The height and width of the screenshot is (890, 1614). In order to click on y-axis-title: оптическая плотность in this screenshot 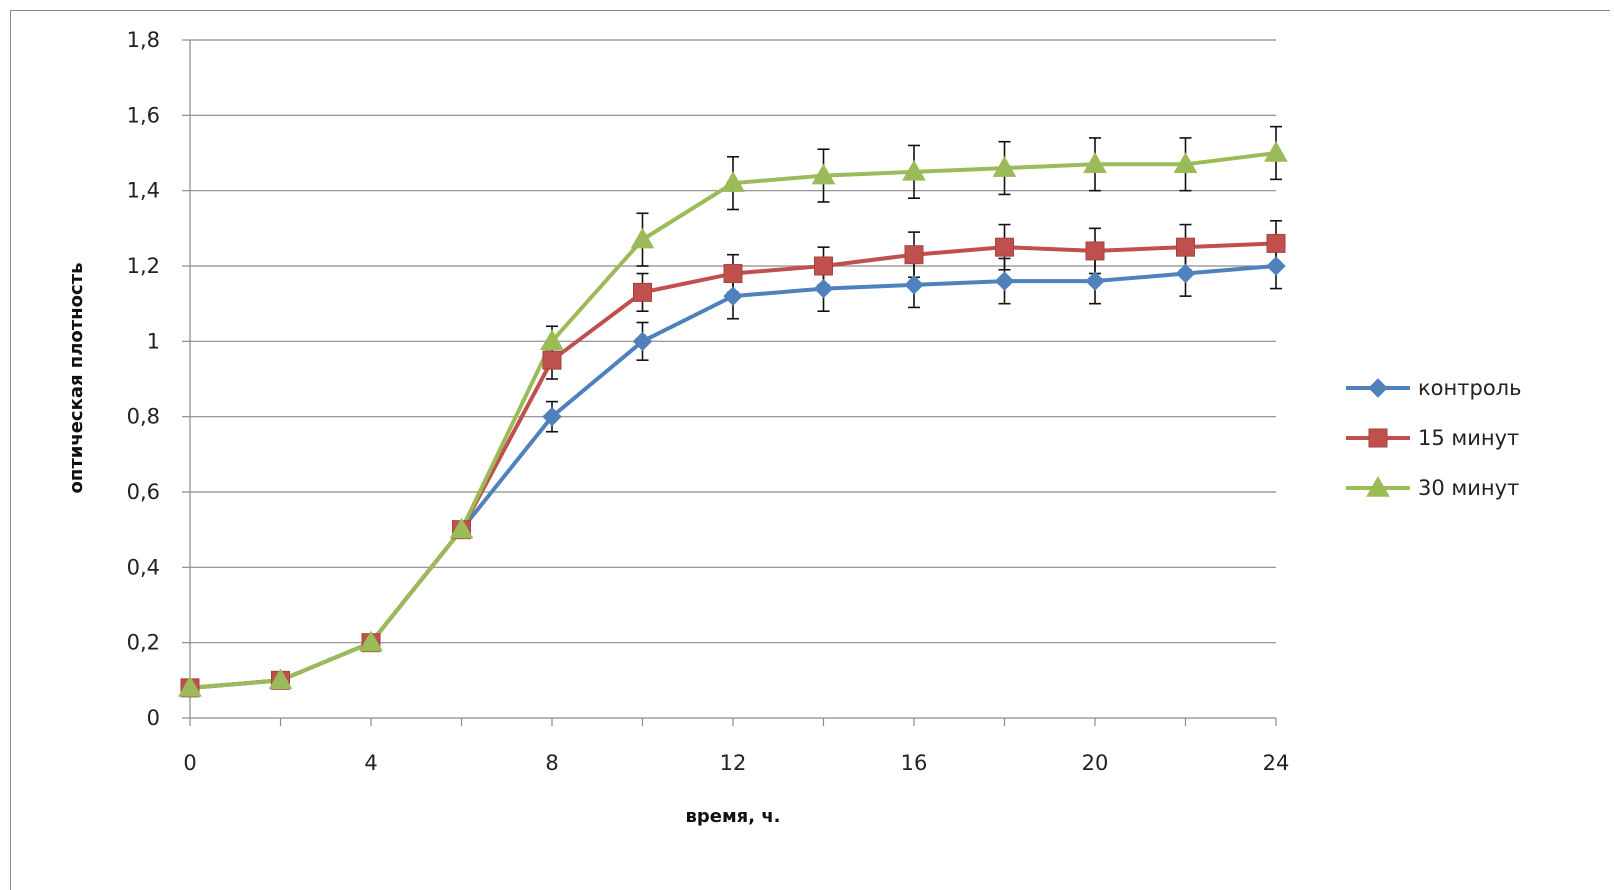, I will do `click(76, 378)`.